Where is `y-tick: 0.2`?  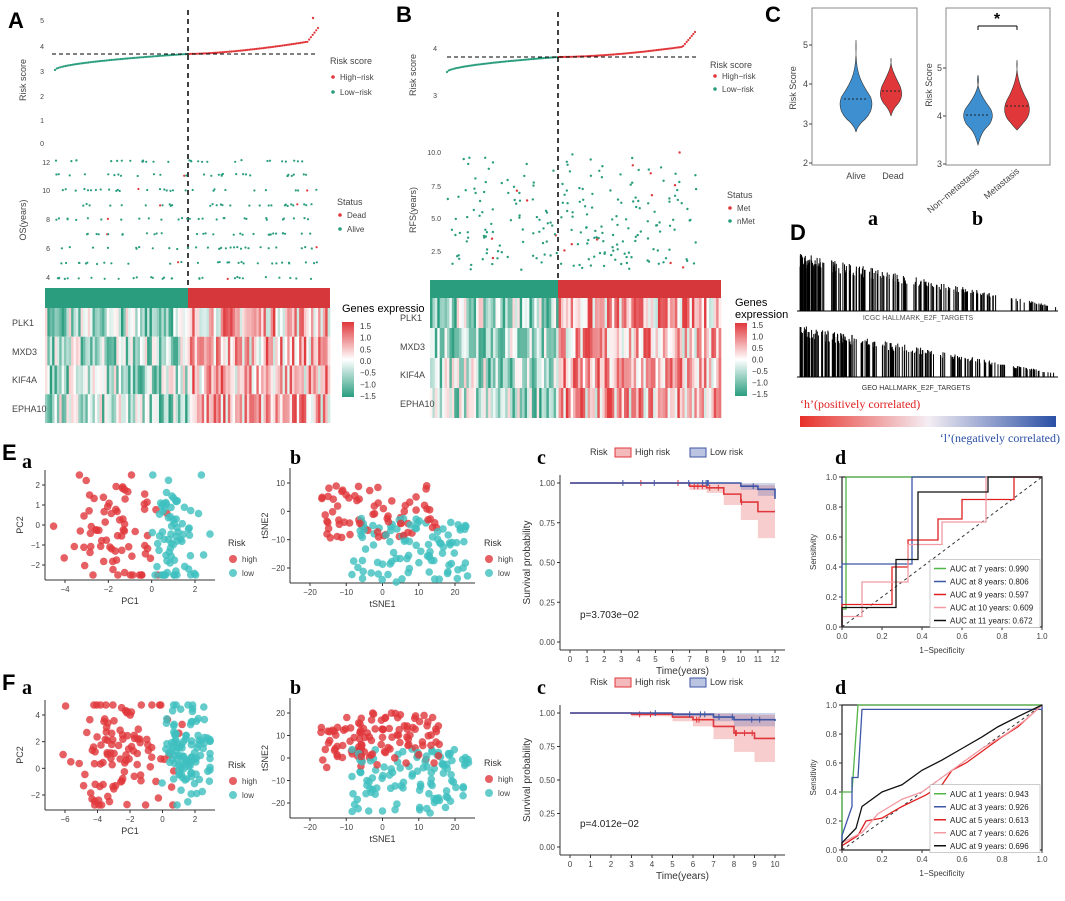 y-tick: 0.2 is located at coordinates (832, 597).